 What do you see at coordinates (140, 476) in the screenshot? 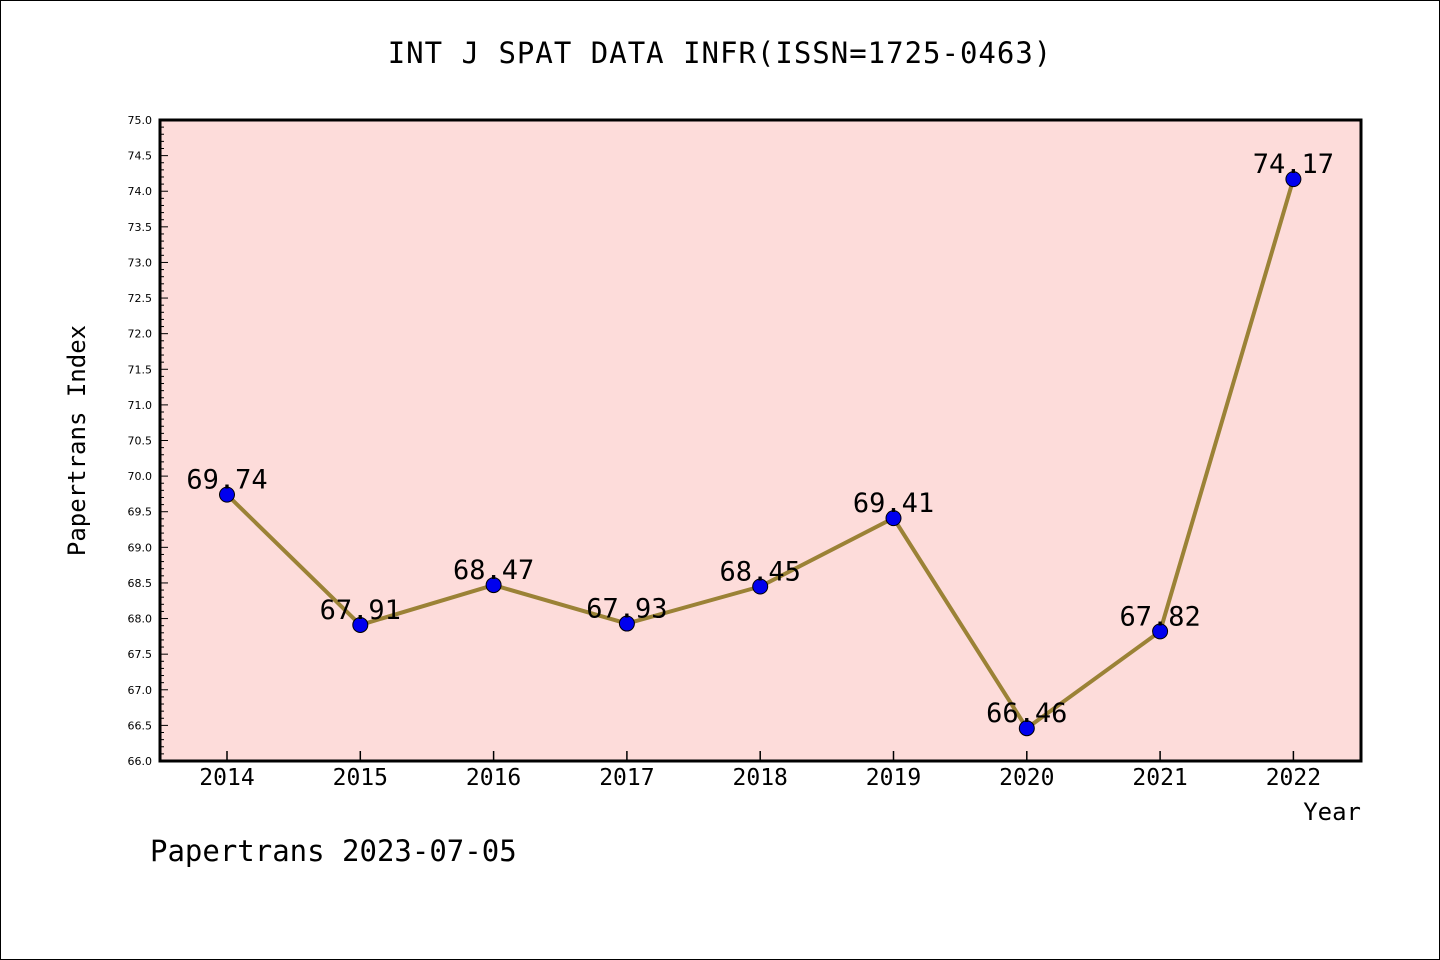
I see `y-tick-label: 70.0` at bounding box center [140, 476].